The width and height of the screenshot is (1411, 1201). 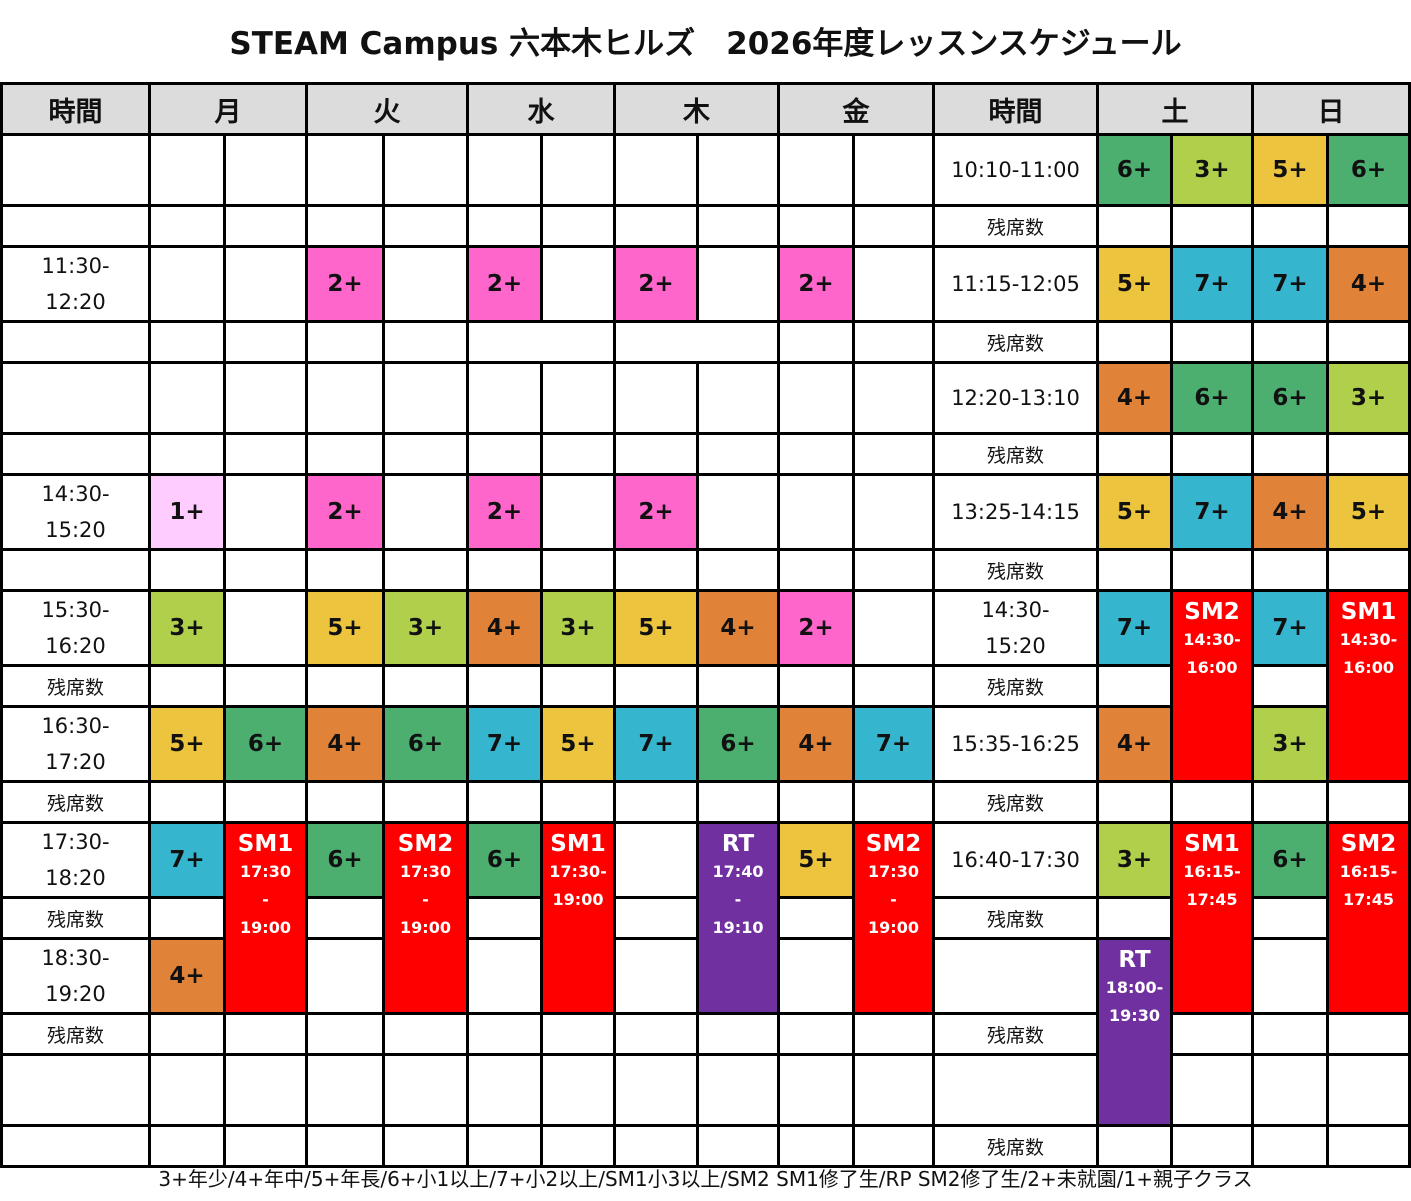 What do you see at coordinates (1015, 284) in the screenshot?
I see `weekend-time: 11:15-12:05` at bounding box center [1015, 284].